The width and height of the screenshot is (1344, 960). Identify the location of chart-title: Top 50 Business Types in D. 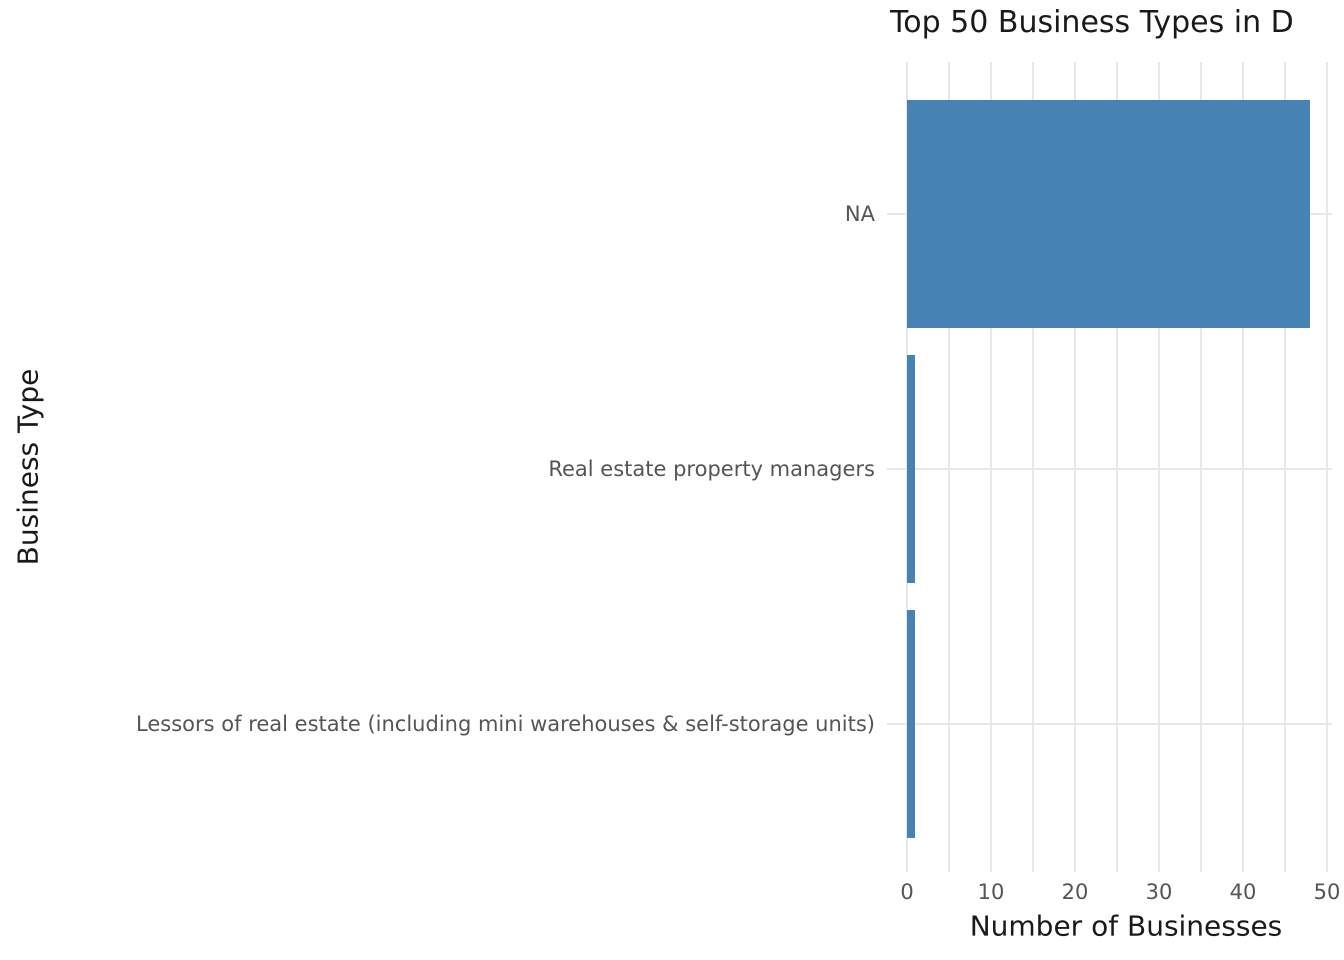
(1092, 22).